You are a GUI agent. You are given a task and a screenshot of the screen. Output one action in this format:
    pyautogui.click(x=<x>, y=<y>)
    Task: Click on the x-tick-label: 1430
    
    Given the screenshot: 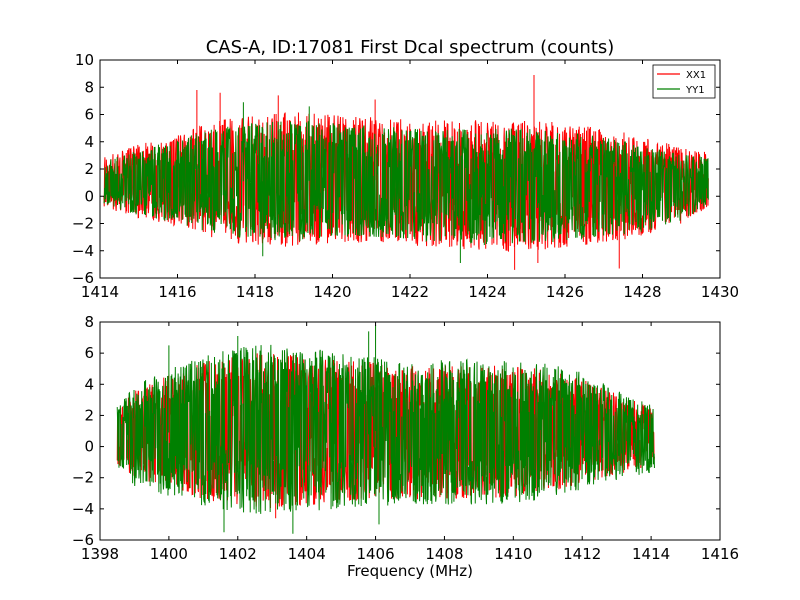 What is the action you would take?
    pyautogui.click(x=720, y=292)
    